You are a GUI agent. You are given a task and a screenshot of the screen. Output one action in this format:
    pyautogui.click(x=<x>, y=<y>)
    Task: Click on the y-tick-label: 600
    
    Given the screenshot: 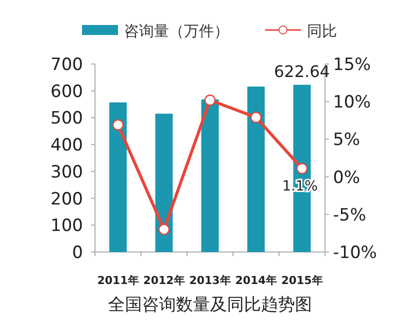 What is the action you would take?
    pyautogui.click(x=66, y=92)
    